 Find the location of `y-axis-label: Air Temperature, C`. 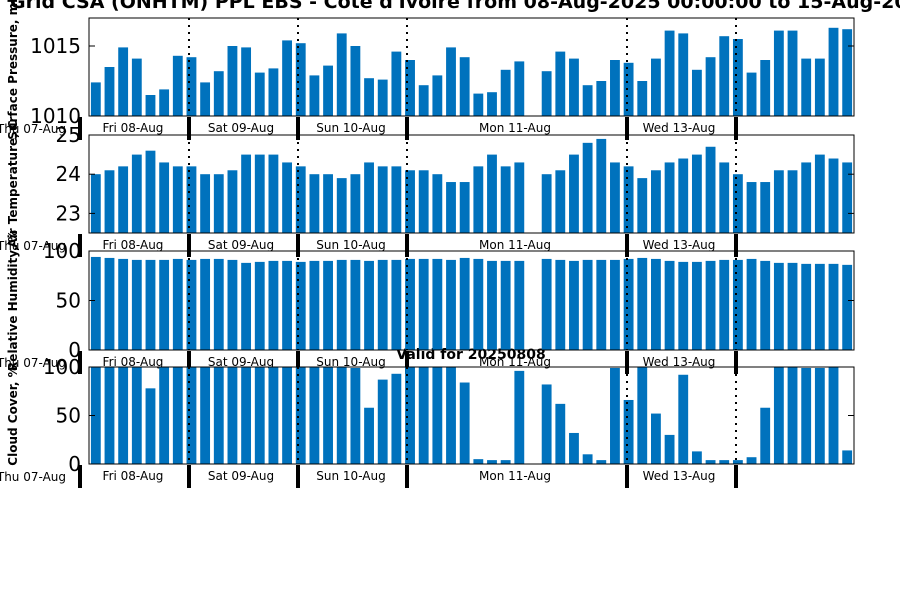

y-axis-label: Air Temperature, C is located at coordinates (13, 184).